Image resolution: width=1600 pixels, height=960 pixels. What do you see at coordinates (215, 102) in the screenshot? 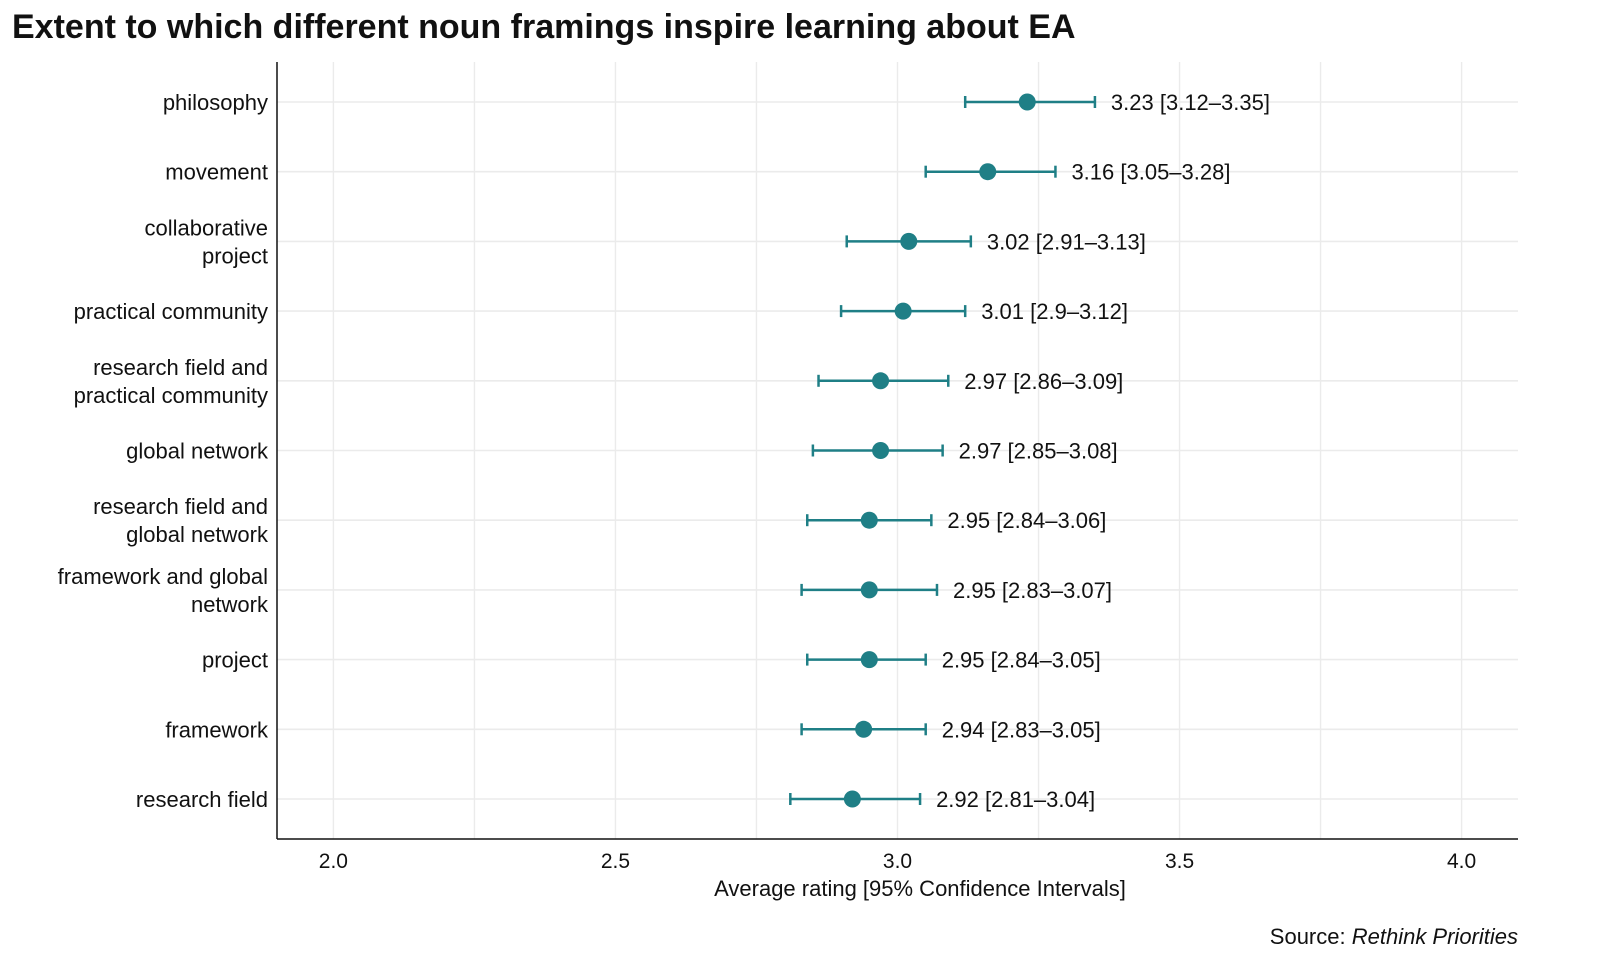
I see `y-tick-label: philosophy` at bounding box center [215, 102].